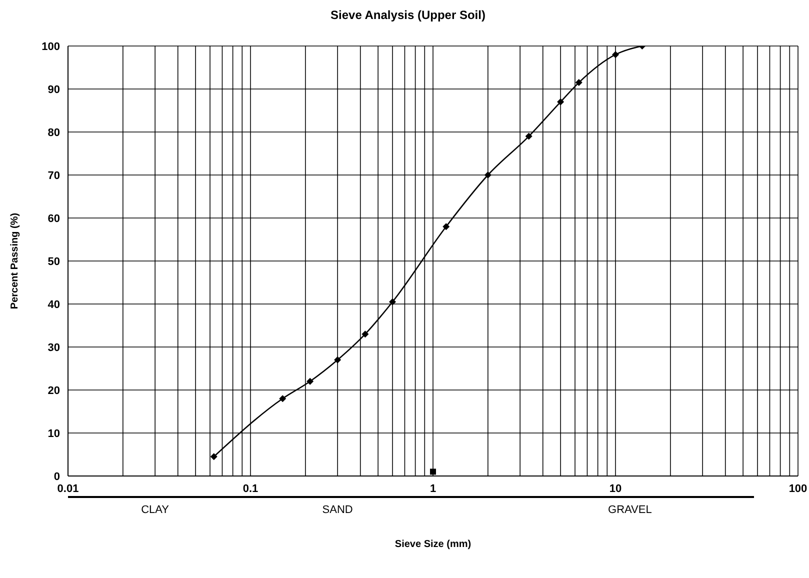 The image size is (809, 578). I want to click on y-axis-title: Percent Passing (%), so click(15, 261).